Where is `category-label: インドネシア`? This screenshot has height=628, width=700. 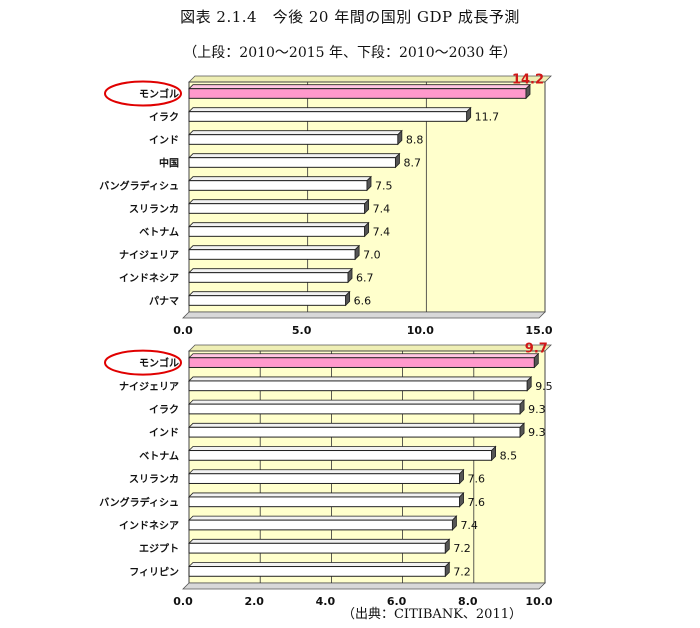 category-label: インドネシア is located at coordinates (149, 279).